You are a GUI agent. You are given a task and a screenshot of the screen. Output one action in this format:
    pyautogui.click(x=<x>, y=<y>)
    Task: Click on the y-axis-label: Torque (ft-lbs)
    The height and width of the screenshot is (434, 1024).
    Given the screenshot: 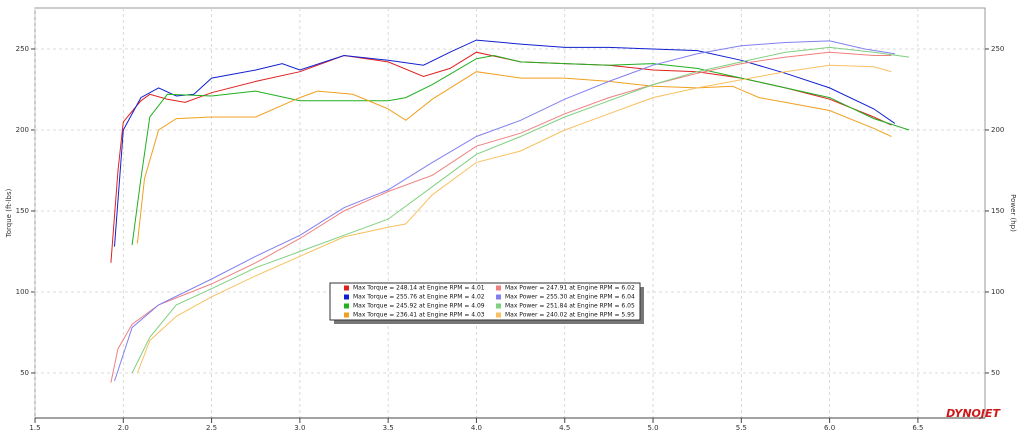 What is the action you would take?
    pyautogui.click(x=9, y=213)
    